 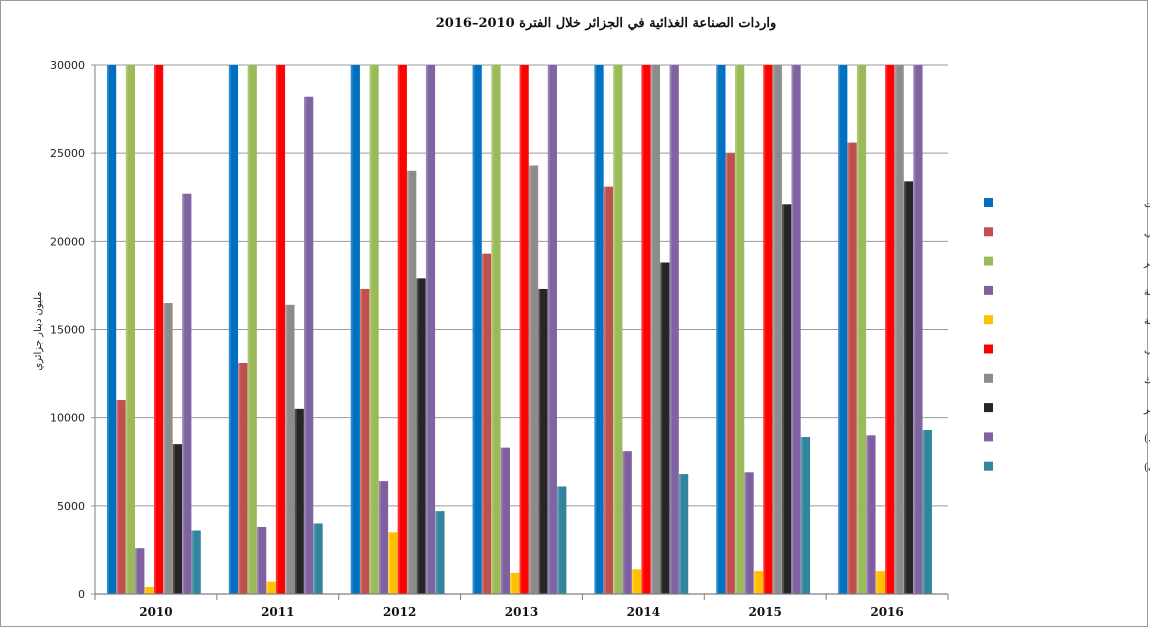 I want to click on y-tick-label: 20000, so click(x=67, y=241).